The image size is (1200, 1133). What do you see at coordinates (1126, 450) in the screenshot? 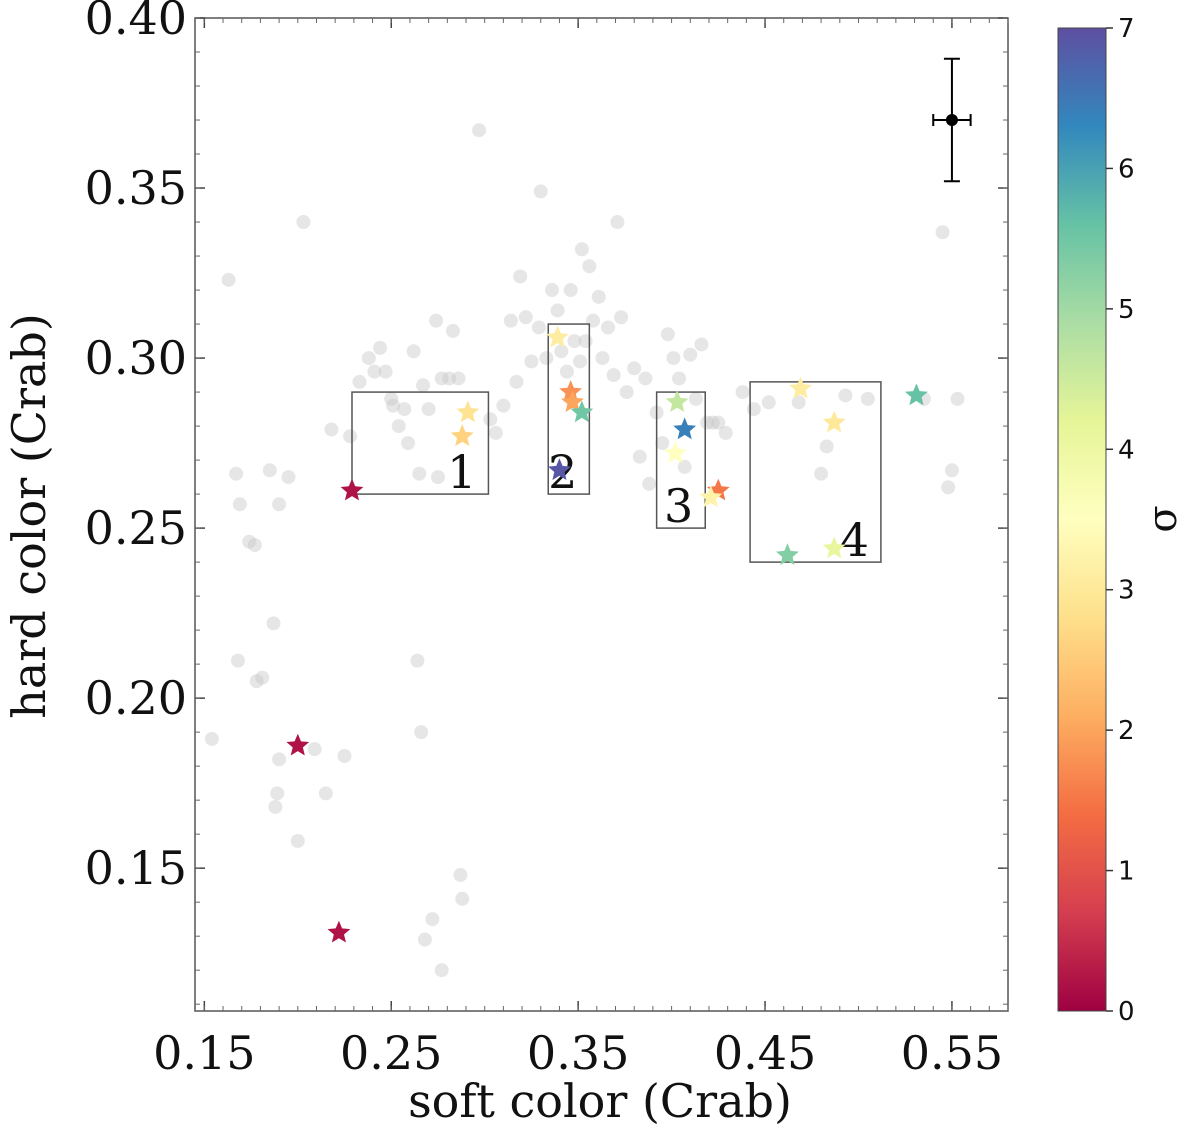
I see `colorbar-tick-label: 4` at bounding box center [1126, 450].